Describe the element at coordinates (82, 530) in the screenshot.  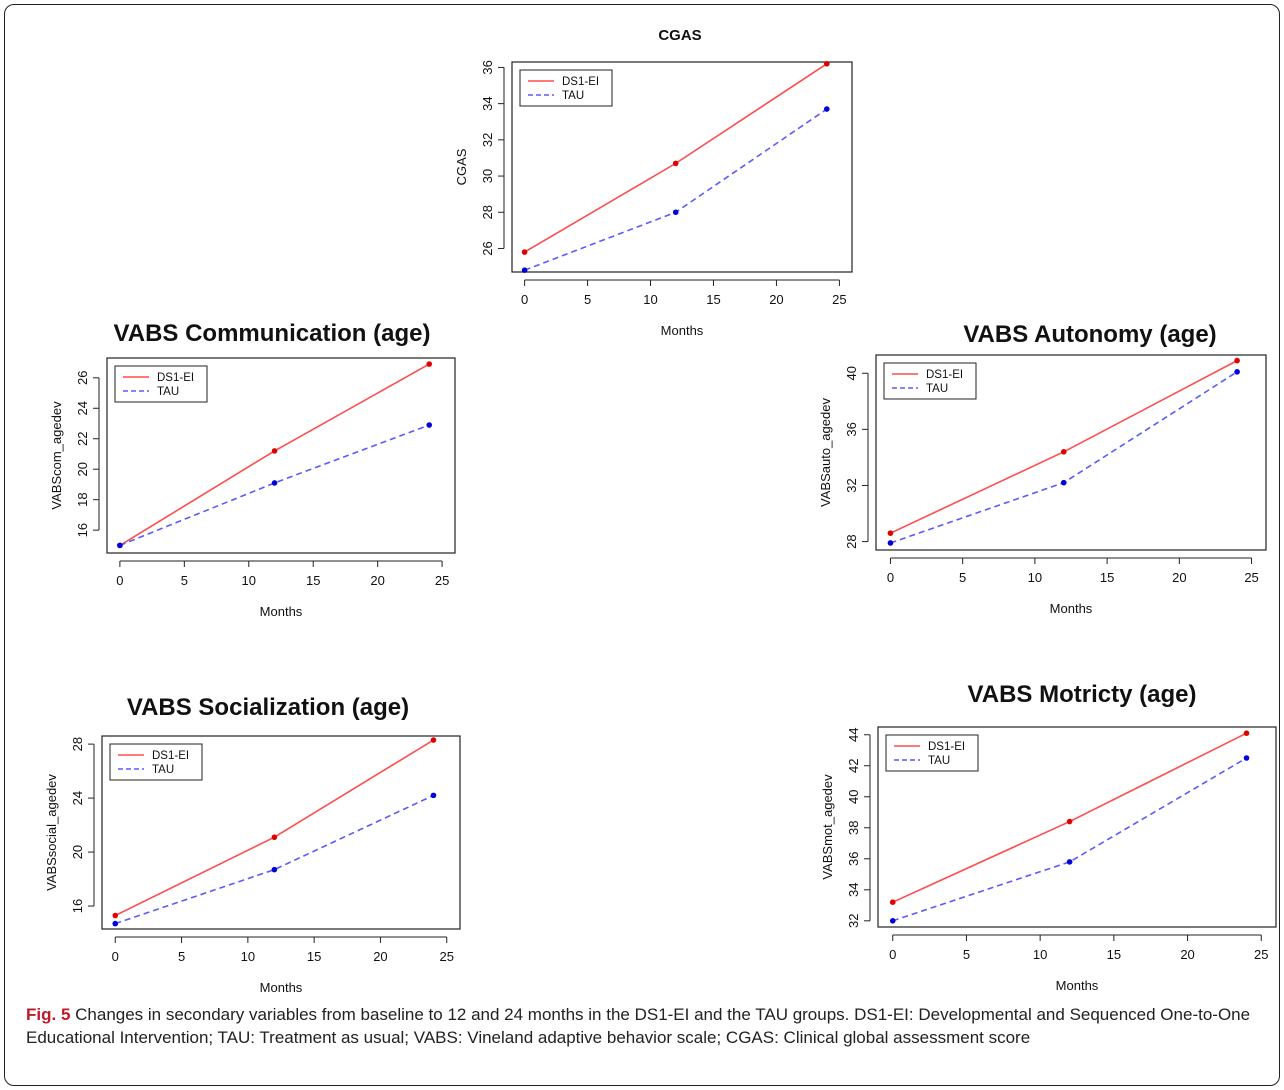
I see `communication-y-tick-label: 16` at that location.